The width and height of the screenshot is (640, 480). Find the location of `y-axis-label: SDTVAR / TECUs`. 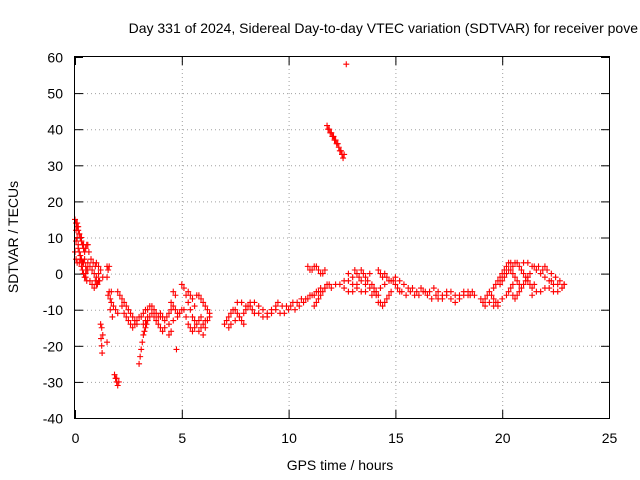

y-axis-label: SDTVAR / TECUs is located at coordinates (13, 237).